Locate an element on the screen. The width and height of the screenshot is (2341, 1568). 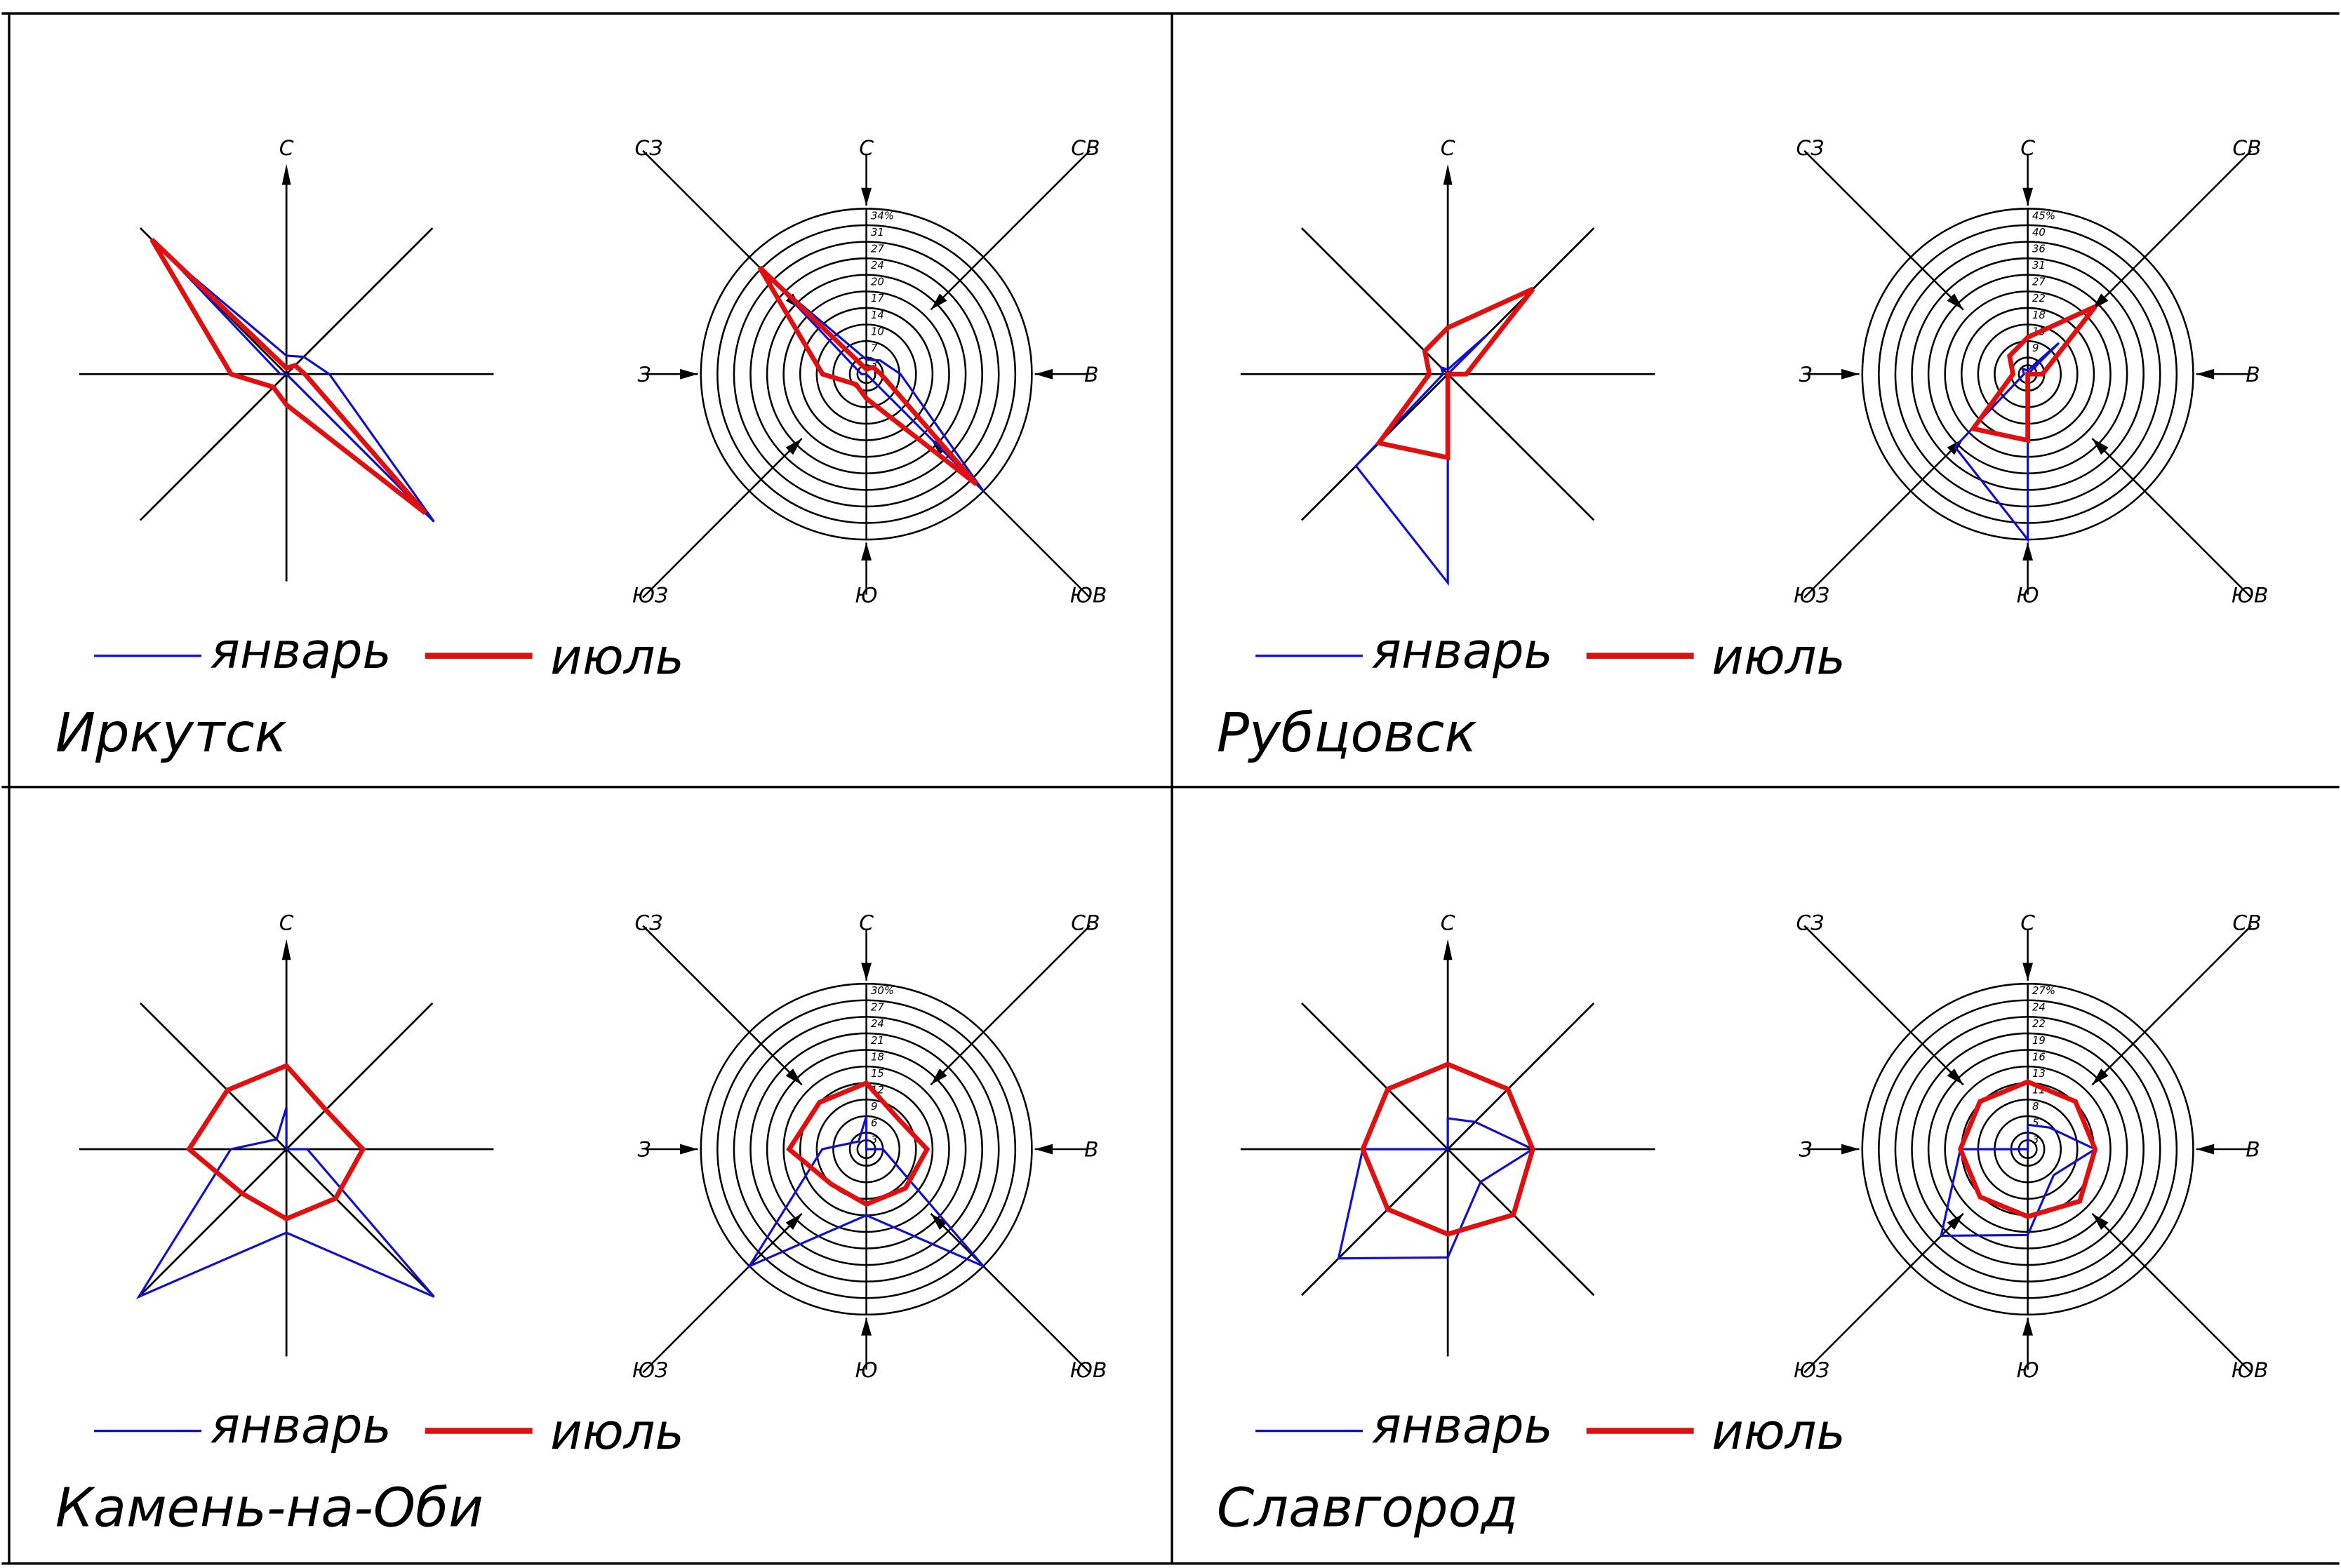
ring-label: 30% is located at coordinates (882, 990).